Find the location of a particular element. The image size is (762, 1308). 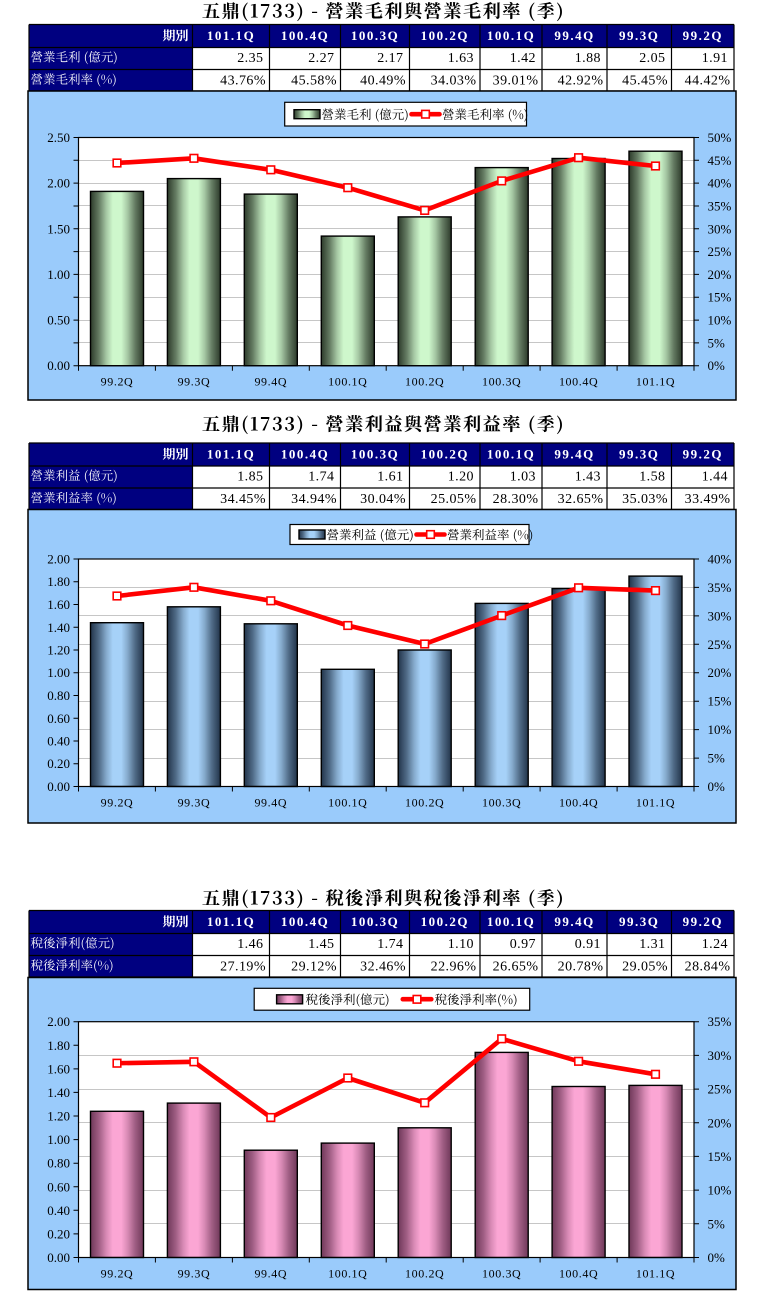

svg-text: 1.10 is located at coordinates (461, 944).